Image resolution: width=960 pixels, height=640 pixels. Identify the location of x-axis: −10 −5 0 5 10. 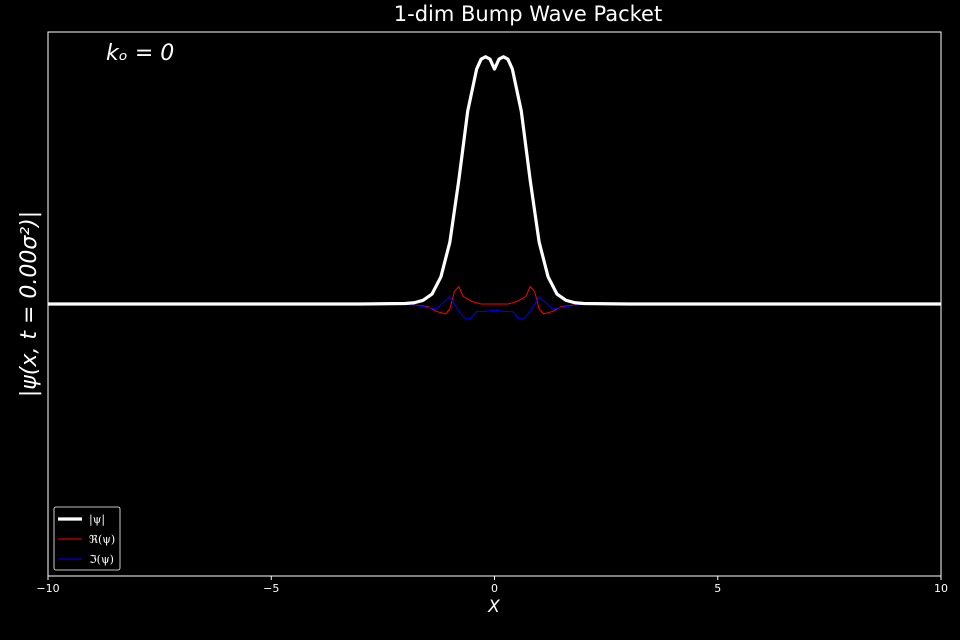
(492, 585).